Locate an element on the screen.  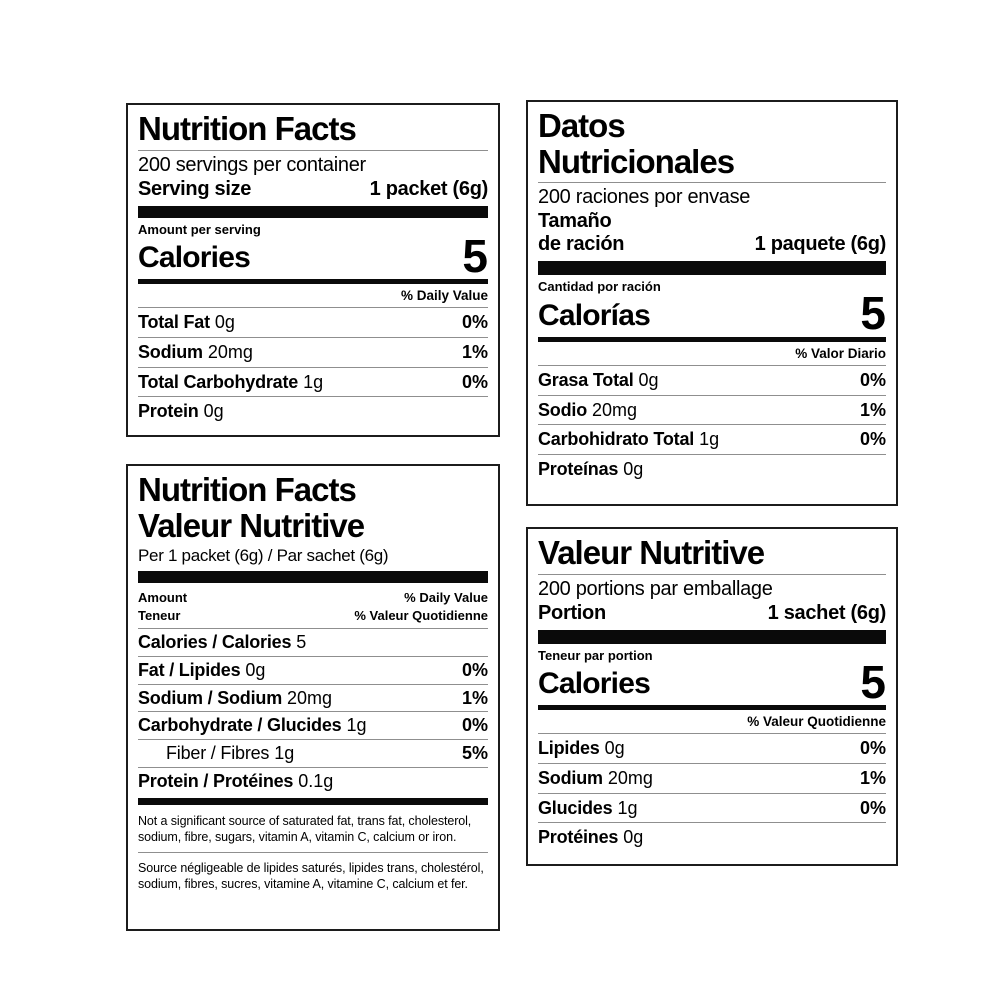
serving-size-label: Portion is located at coordinates (572, 612).